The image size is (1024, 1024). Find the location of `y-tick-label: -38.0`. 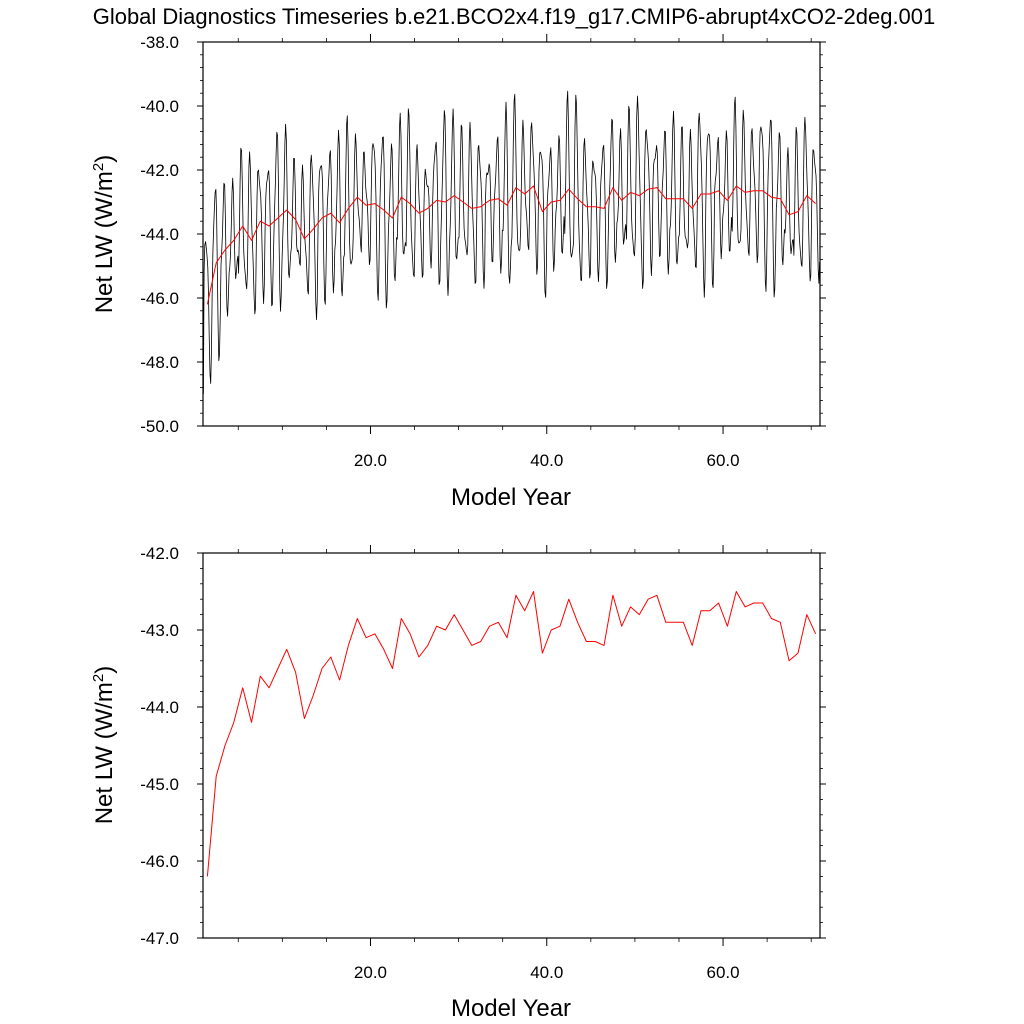

y-tick-label: -38.0 is located at coordinates (159, 42).